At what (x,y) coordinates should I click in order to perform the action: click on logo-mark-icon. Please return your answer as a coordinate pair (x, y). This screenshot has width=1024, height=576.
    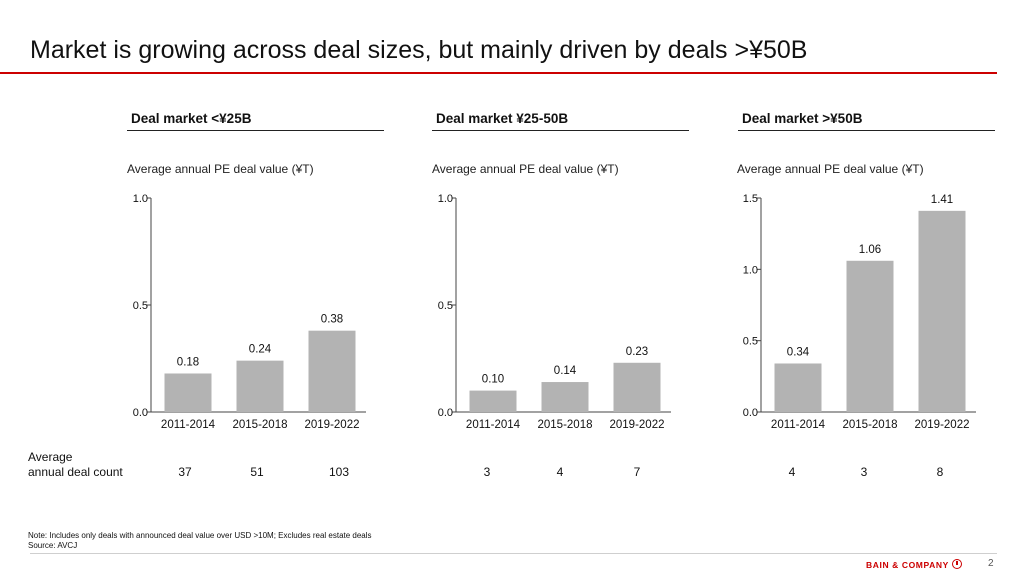
    Looking at the image, I should click on (956, 564).